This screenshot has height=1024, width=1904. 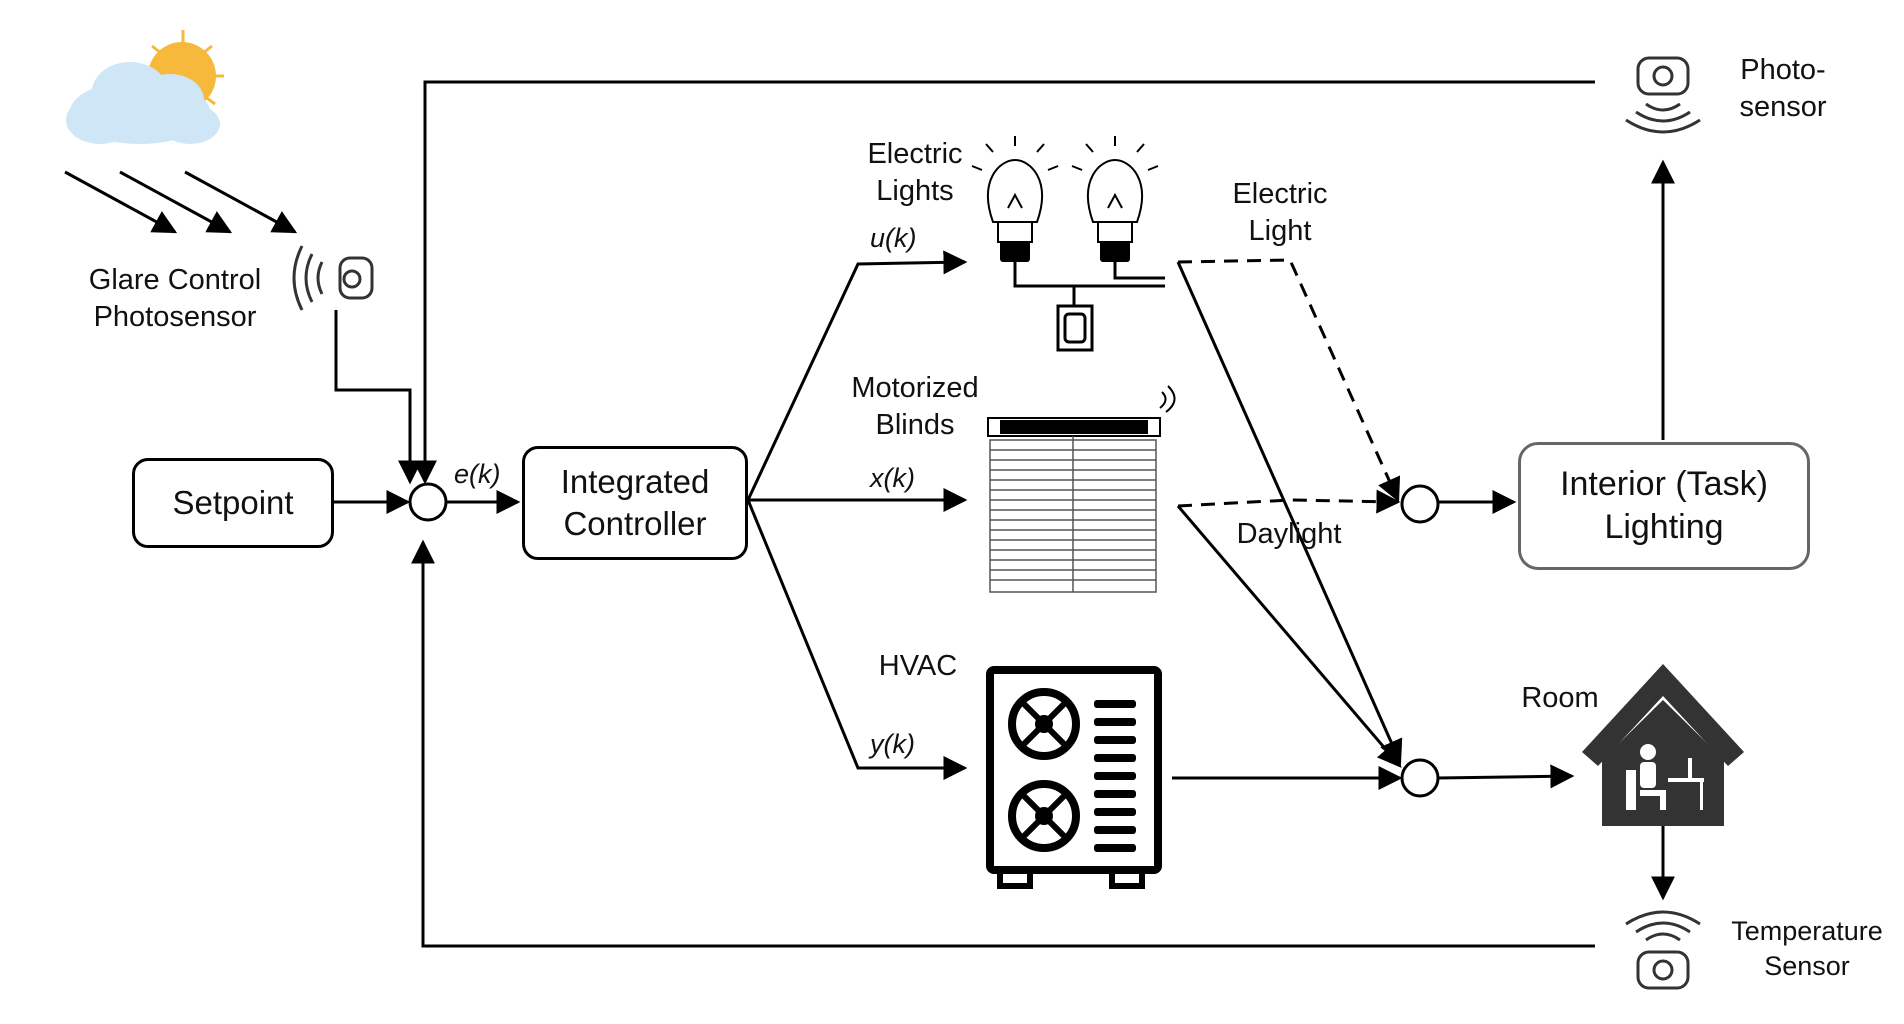 I want to click on integrated-controller-block: Integrated Controller, so click(x=635, y=503).